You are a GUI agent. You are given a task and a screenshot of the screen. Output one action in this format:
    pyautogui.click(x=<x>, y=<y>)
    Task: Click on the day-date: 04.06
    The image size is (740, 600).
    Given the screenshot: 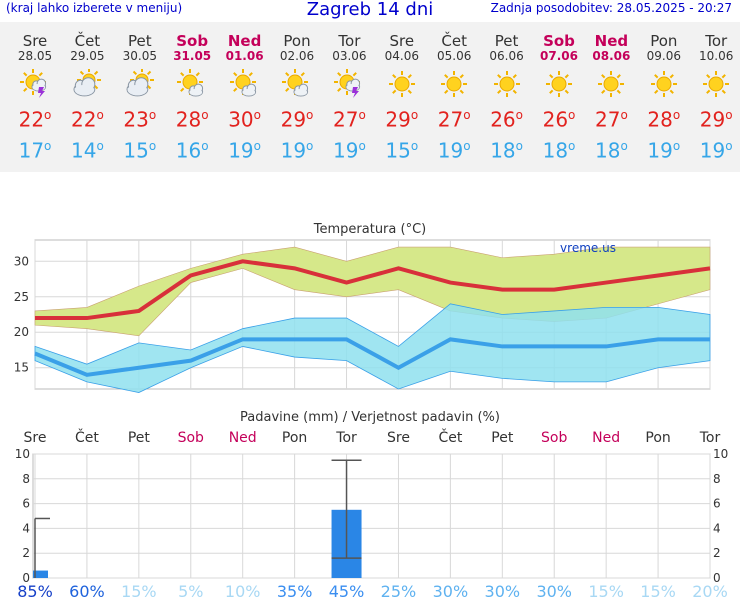 What is the action you would take?
    pyautogui.click(x=401, y=56)
    